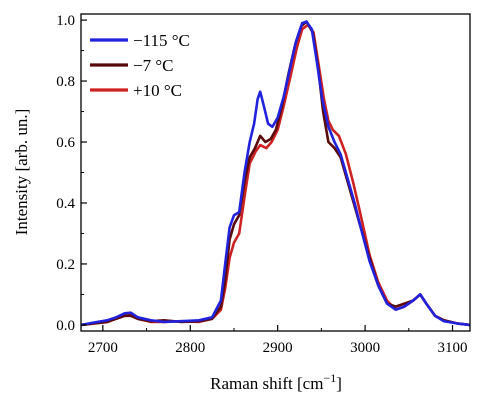 The height and width of the screenshot is (402, 492). Describe the element at coordinates (453, 348) in the screenshot. I see `x-tick-label: 3100` at that location.